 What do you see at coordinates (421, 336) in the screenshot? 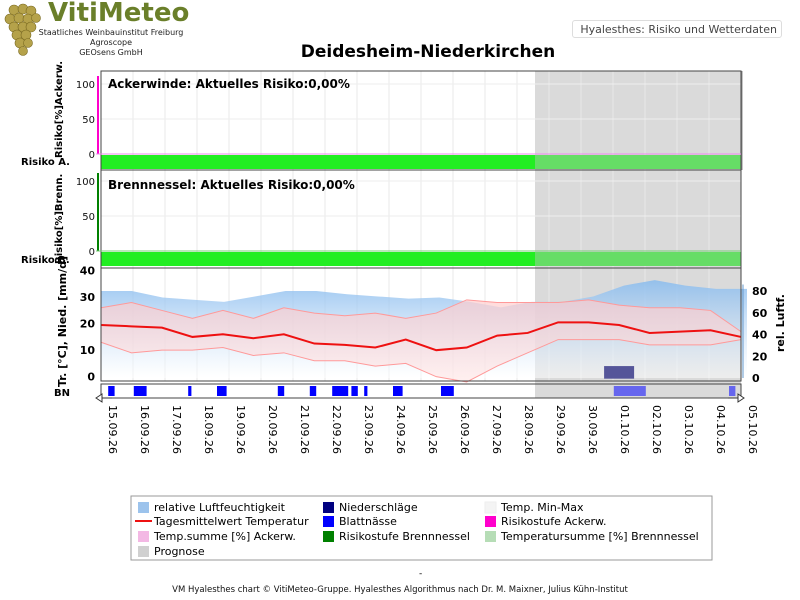
I see `temp-mean-line` at bounding box center [421, 336].